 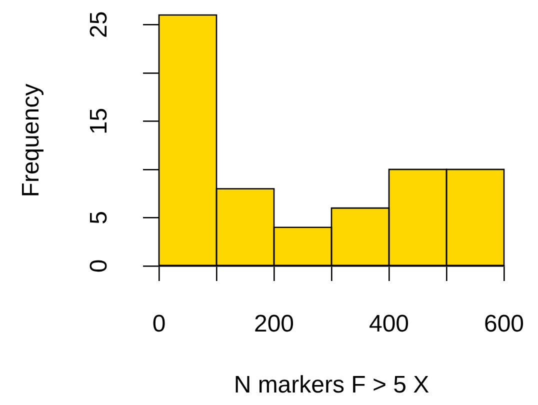 What do you see at coordinates (274, 324) in the screenshot?
I see `x-tick-label: 200` at bounding box center [274, 324].